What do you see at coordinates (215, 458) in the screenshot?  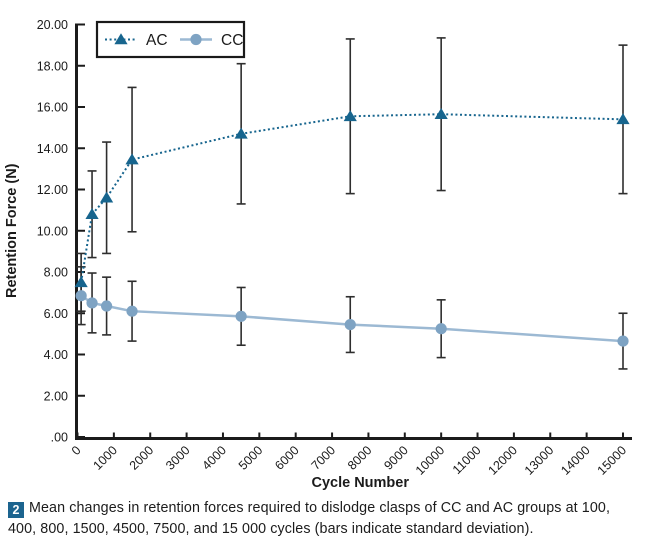 I see `x-tick-label: 4000` at bounding box center [215, 458].